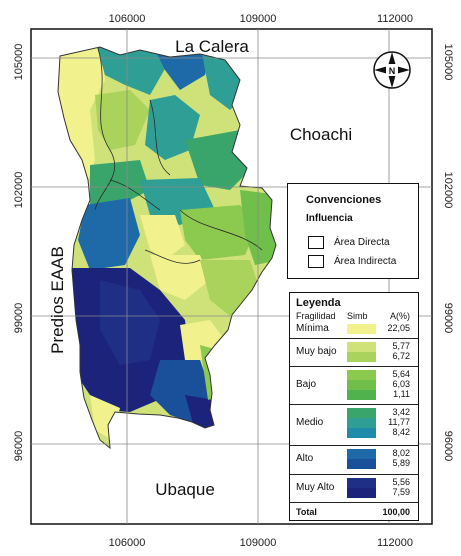 The height and width of the screenshot is (556, 461). I want to click on legend-percent: 8,42, so click(401, 432).